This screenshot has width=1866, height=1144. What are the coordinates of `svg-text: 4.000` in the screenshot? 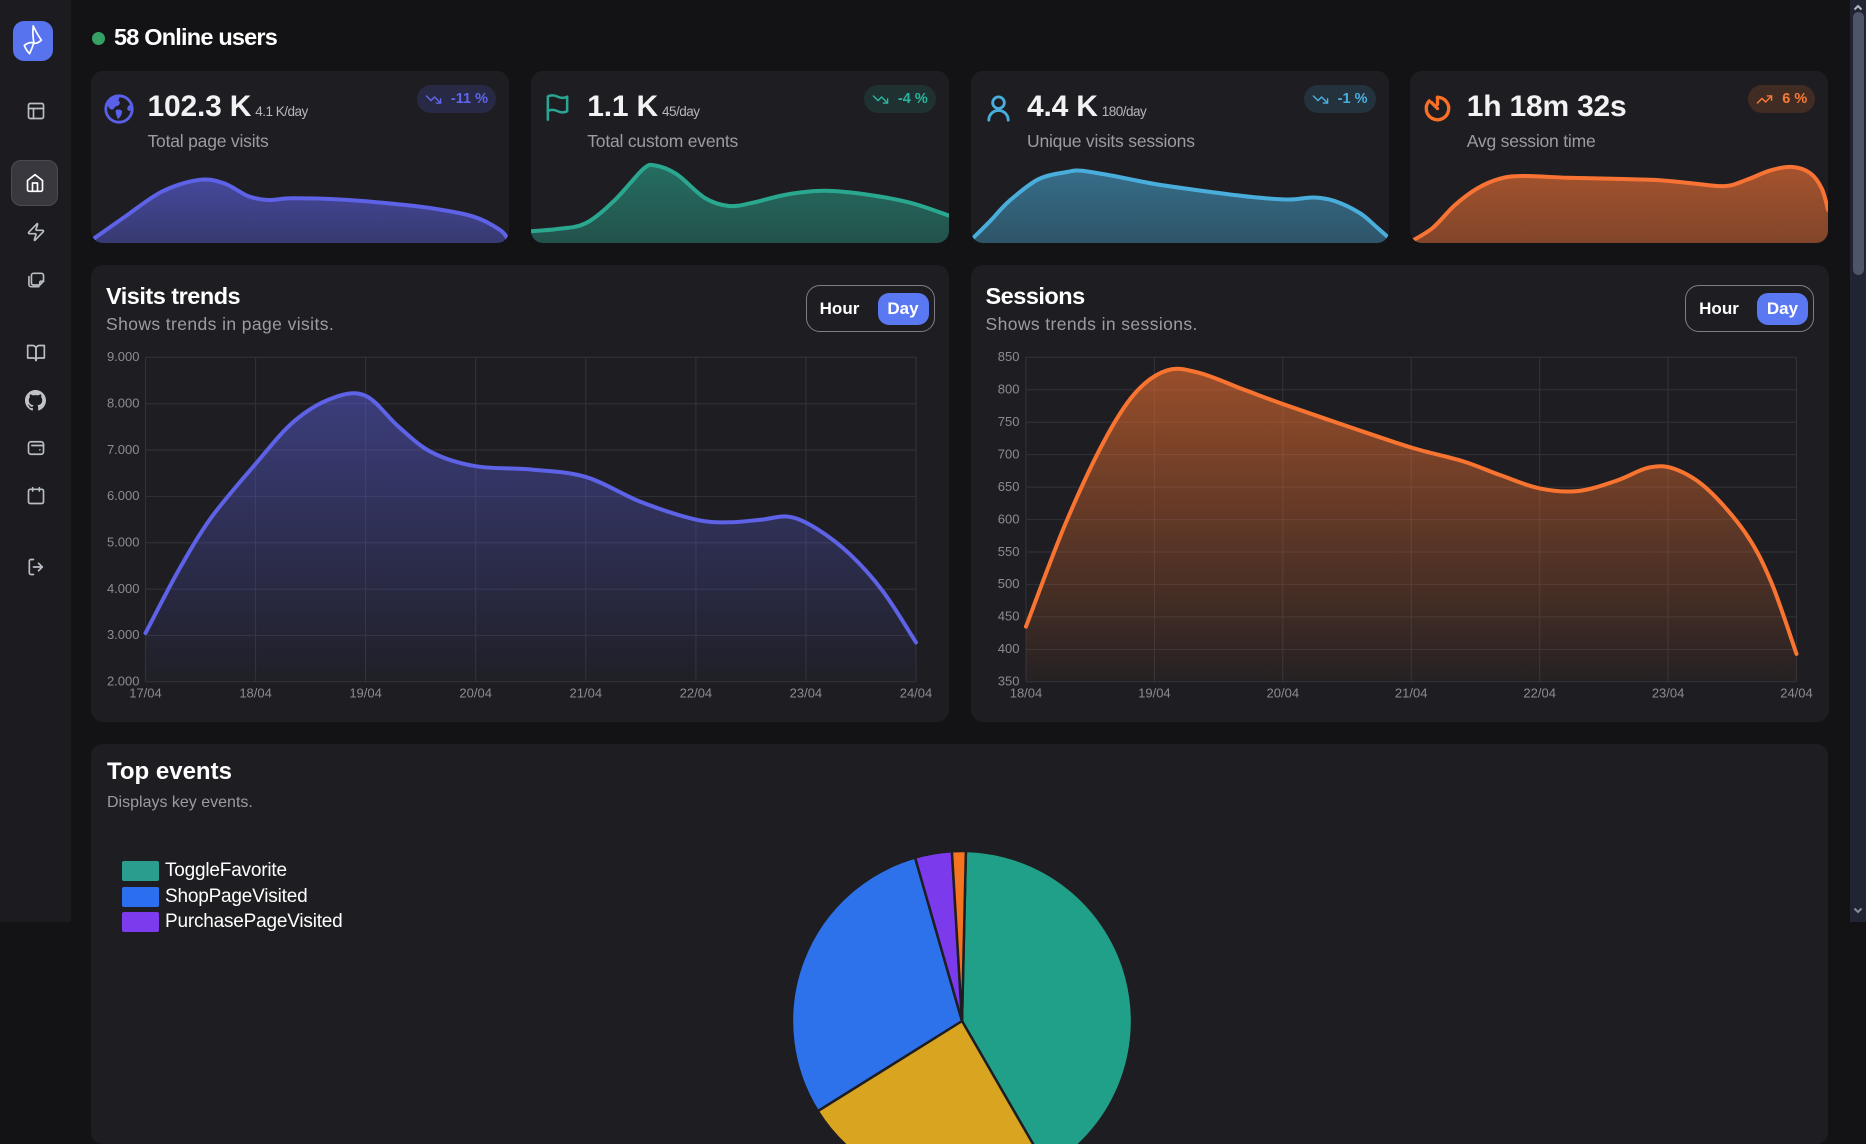 It's located at (123, 588).